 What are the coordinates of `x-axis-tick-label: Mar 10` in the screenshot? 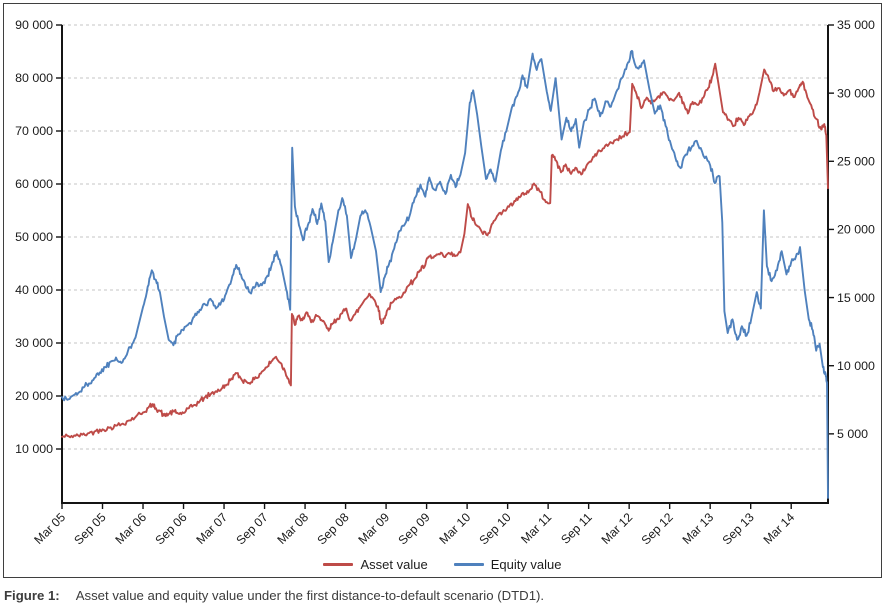 It's located at (455, 528).